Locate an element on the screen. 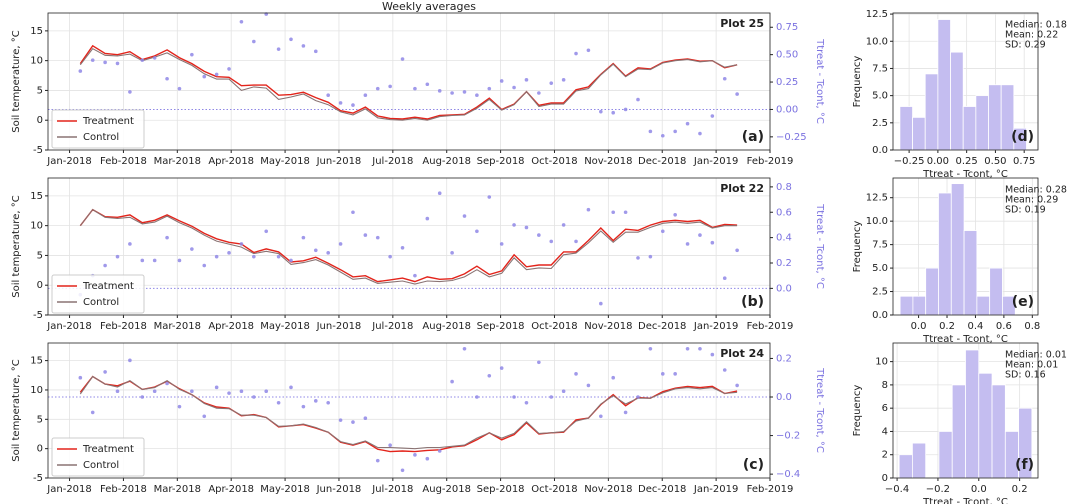 This screenshot has height=504, width=1073. y-tick-label: 2.5 is located at coordinates (880, 292).